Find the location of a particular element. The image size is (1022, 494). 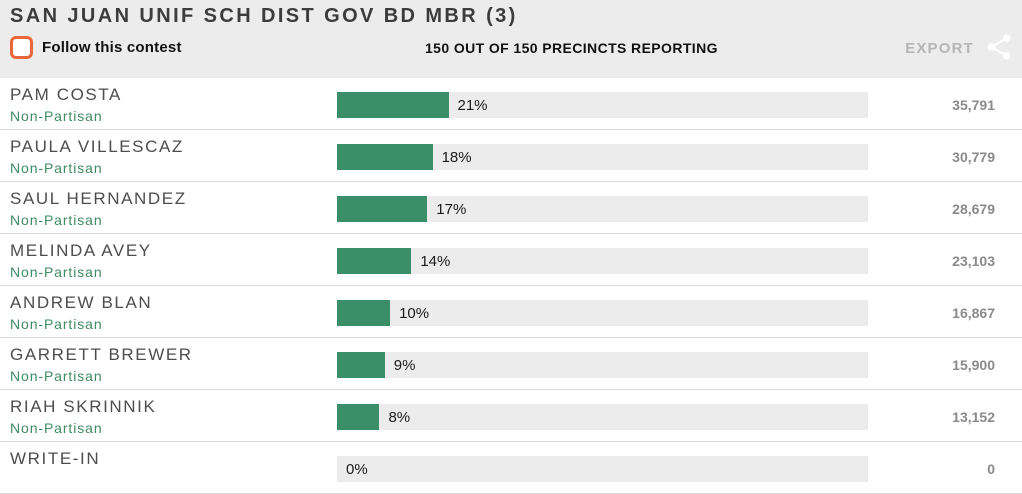

follow-contest-control: Follow this contest is located at coordinates (96, 47).